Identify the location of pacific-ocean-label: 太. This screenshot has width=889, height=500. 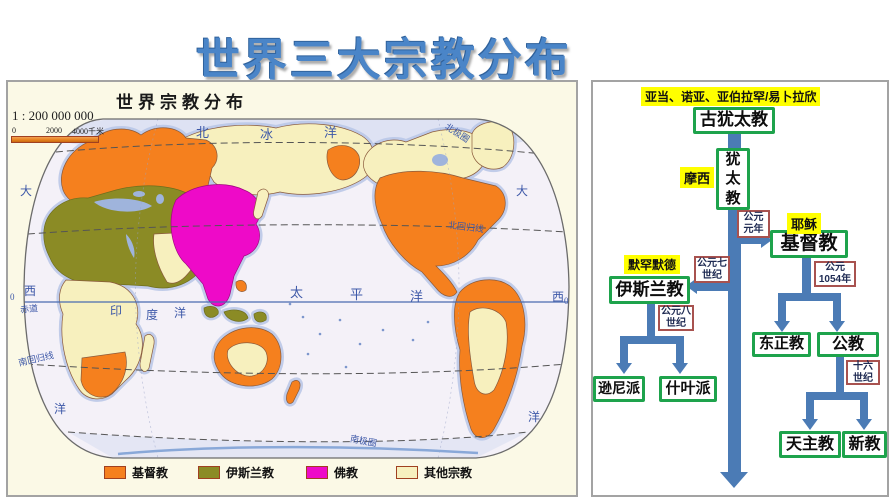
(297, 292).